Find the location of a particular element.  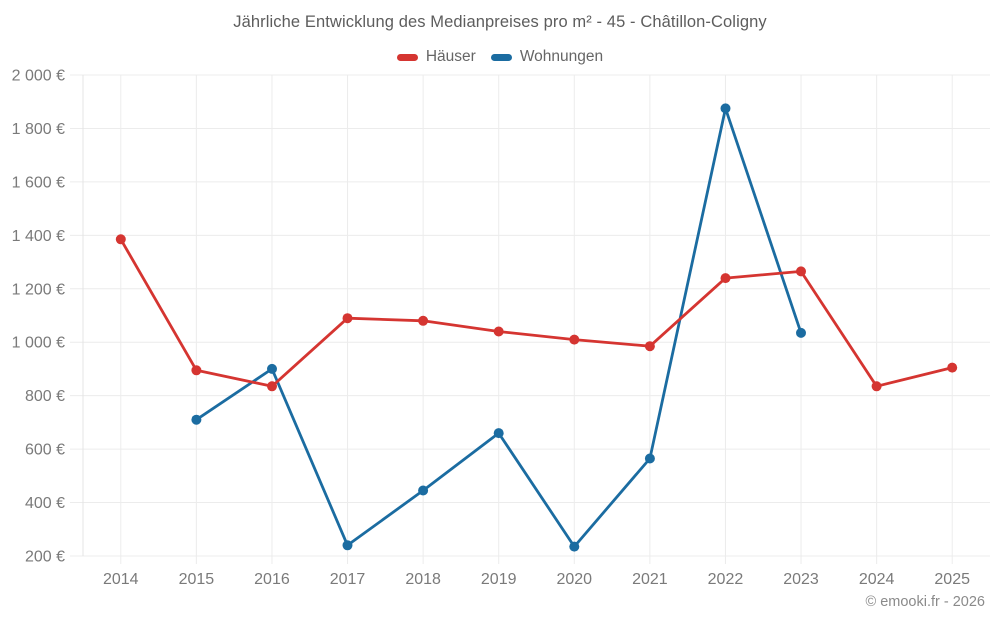

y-axis-tick-label: 1 800 € is located at coordinates (38, 129).